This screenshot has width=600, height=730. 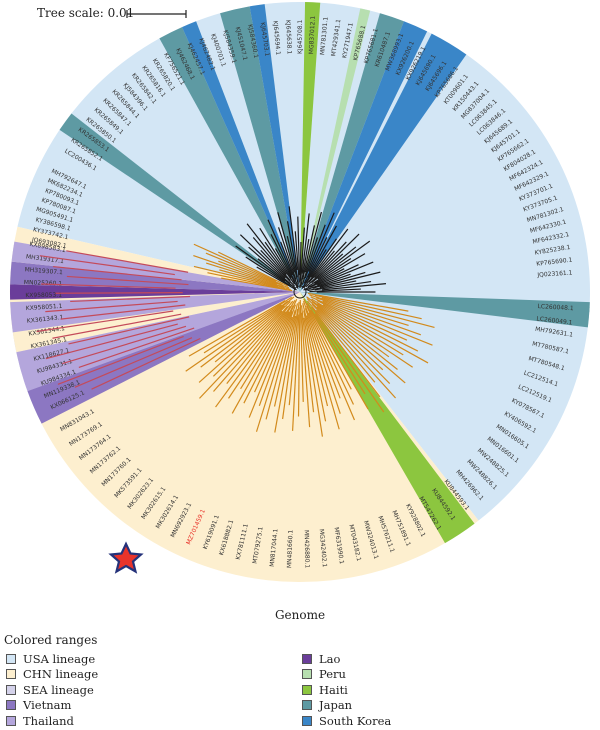 I want to click on usa-tip-label: KJ645638.1, so click(x=288, y=37).